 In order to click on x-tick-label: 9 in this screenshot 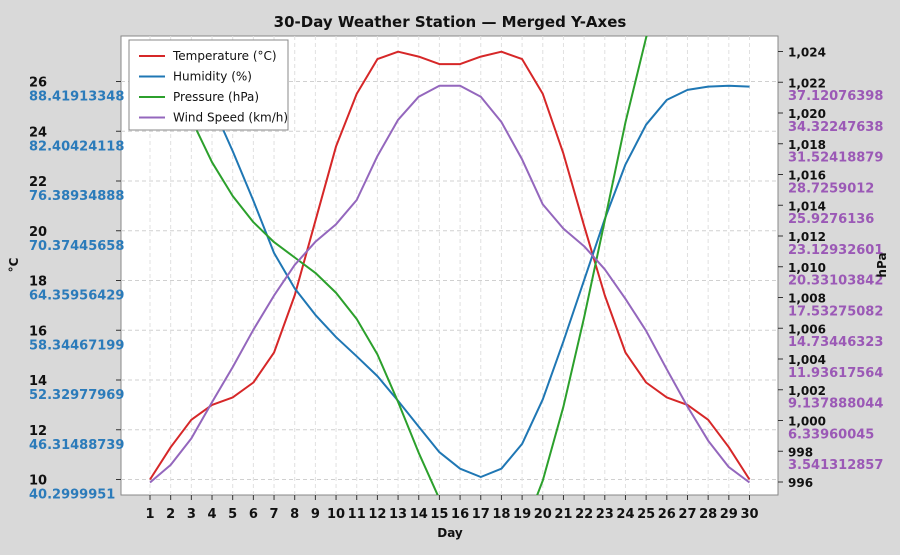, I will do `click(315, 514)`.